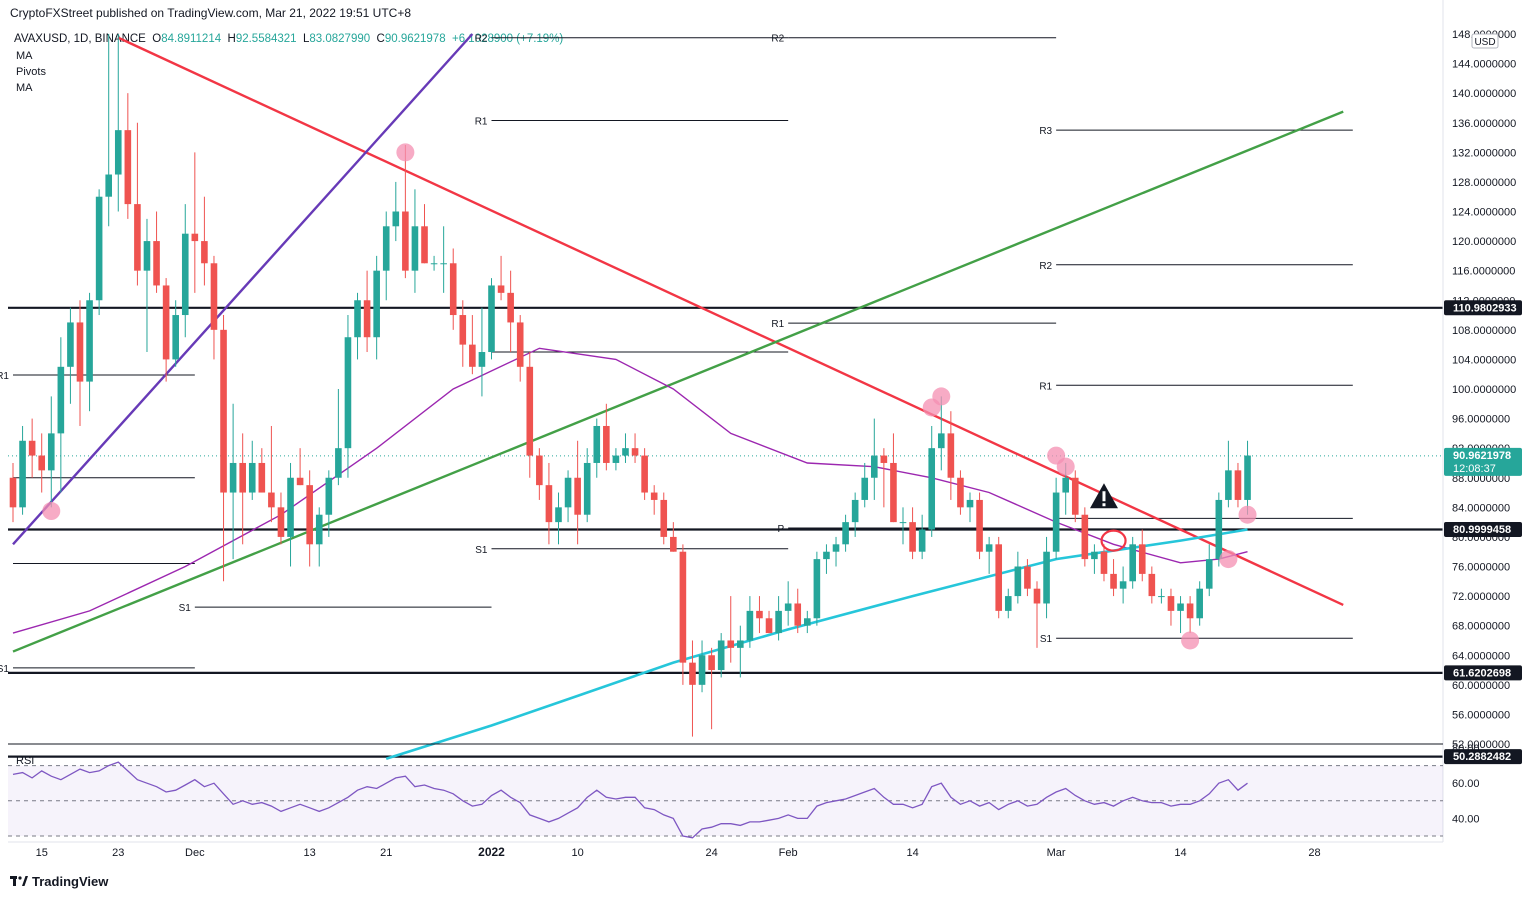 The image size is (1536, 898). What do you see at coordinates (1484, 65) in the screenshot?
I see `price-tick-label: 144.0000000` at bounding box center [1484, 65].